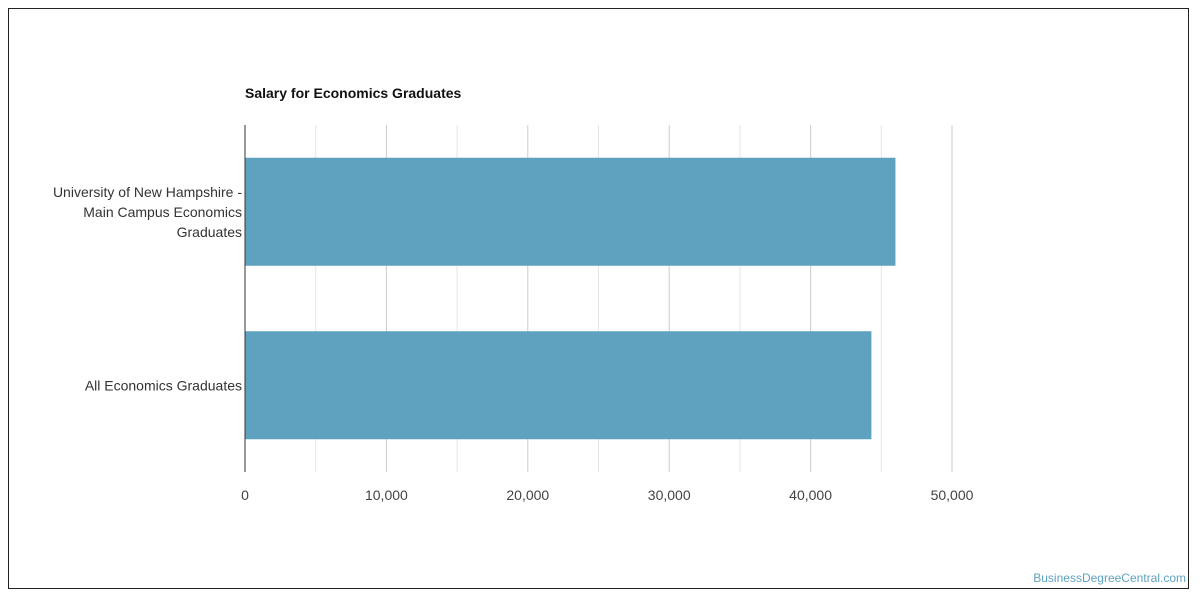  Describe the element at coordinates (386, 495) in the screenshot. I see `x-tick-label: 10,000` at that location.